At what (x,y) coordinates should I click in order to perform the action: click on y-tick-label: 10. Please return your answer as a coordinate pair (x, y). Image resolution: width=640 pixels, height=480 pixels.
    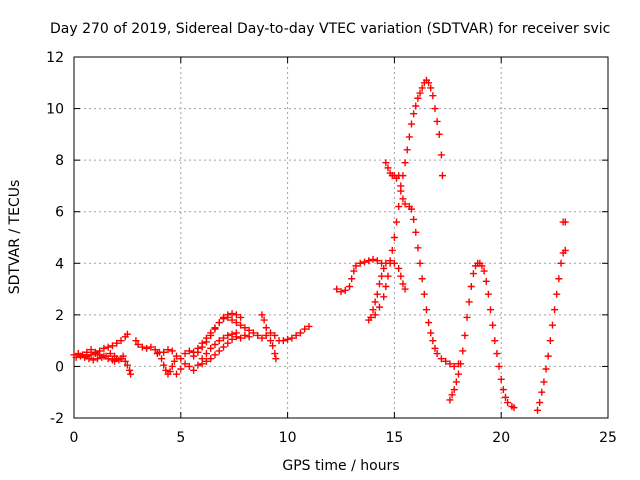
    Looking at the image, I should click on (55, 110).